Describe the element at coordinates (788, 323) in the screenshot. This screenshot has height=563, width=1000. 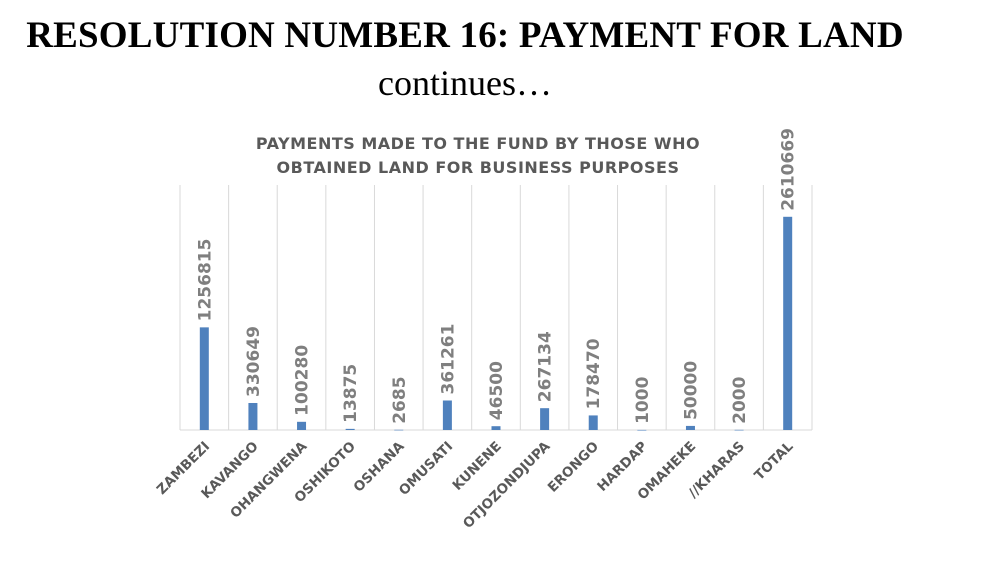
I see `bar-total` at that location.